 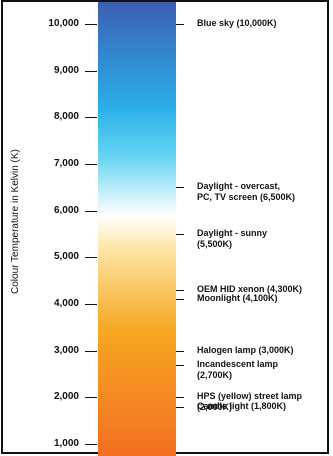 What do you see at coordinates (66, 397) in the screenshot?
I see `y-tick-label: 2,000` at bounding box center [66, 397].